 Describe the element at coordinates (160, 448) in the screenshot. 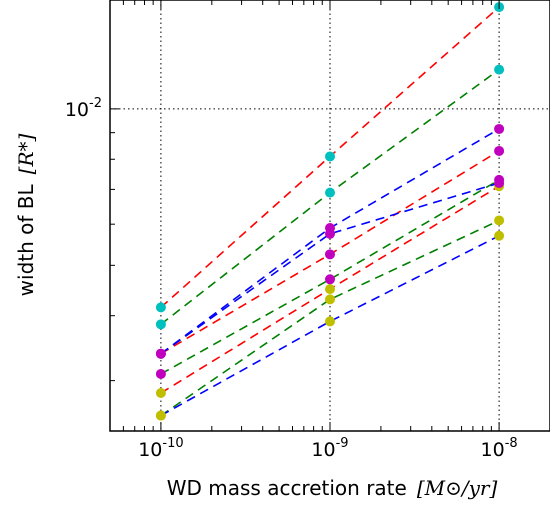

I see `x-tick-label: 10⁻¹⁰` at that location.